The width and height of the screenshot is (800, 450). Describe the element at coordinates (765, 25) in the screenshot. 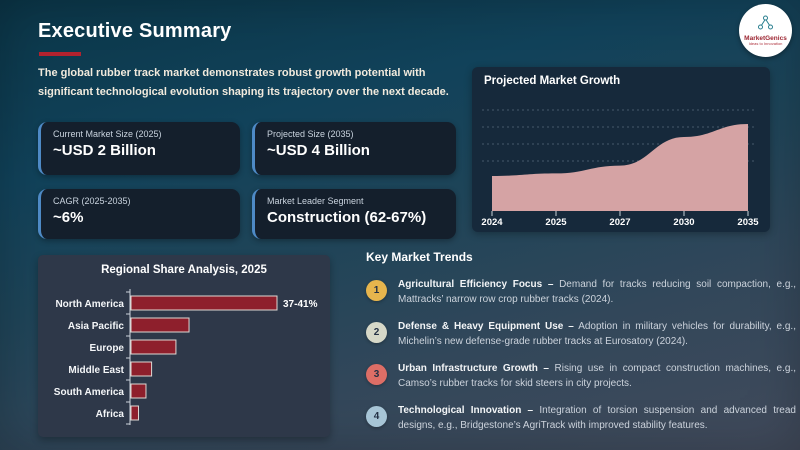

I see `molecule-icon` at that location.